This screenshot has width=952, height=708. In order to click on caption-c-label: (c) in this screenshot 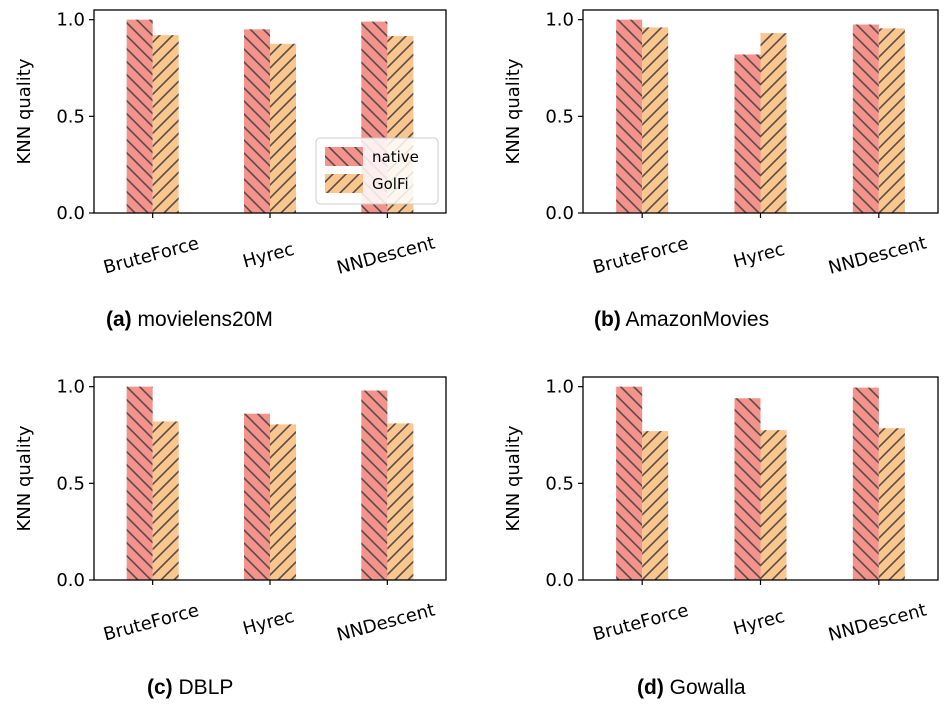, I will do `click(160, 687)`.